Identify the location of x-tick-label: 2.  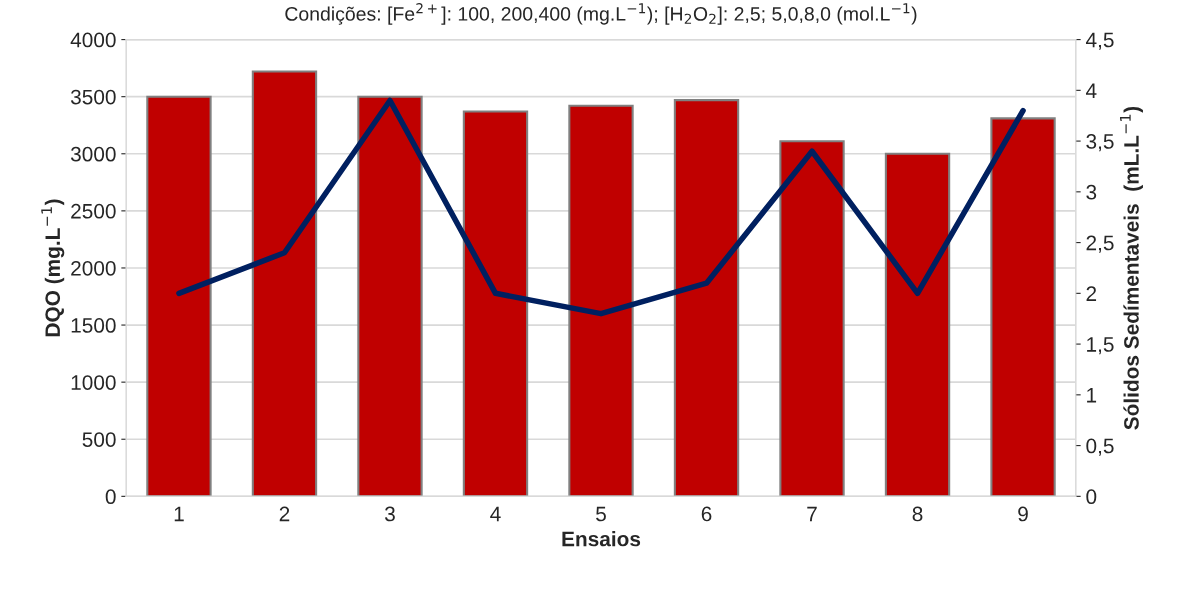
(284, 514).